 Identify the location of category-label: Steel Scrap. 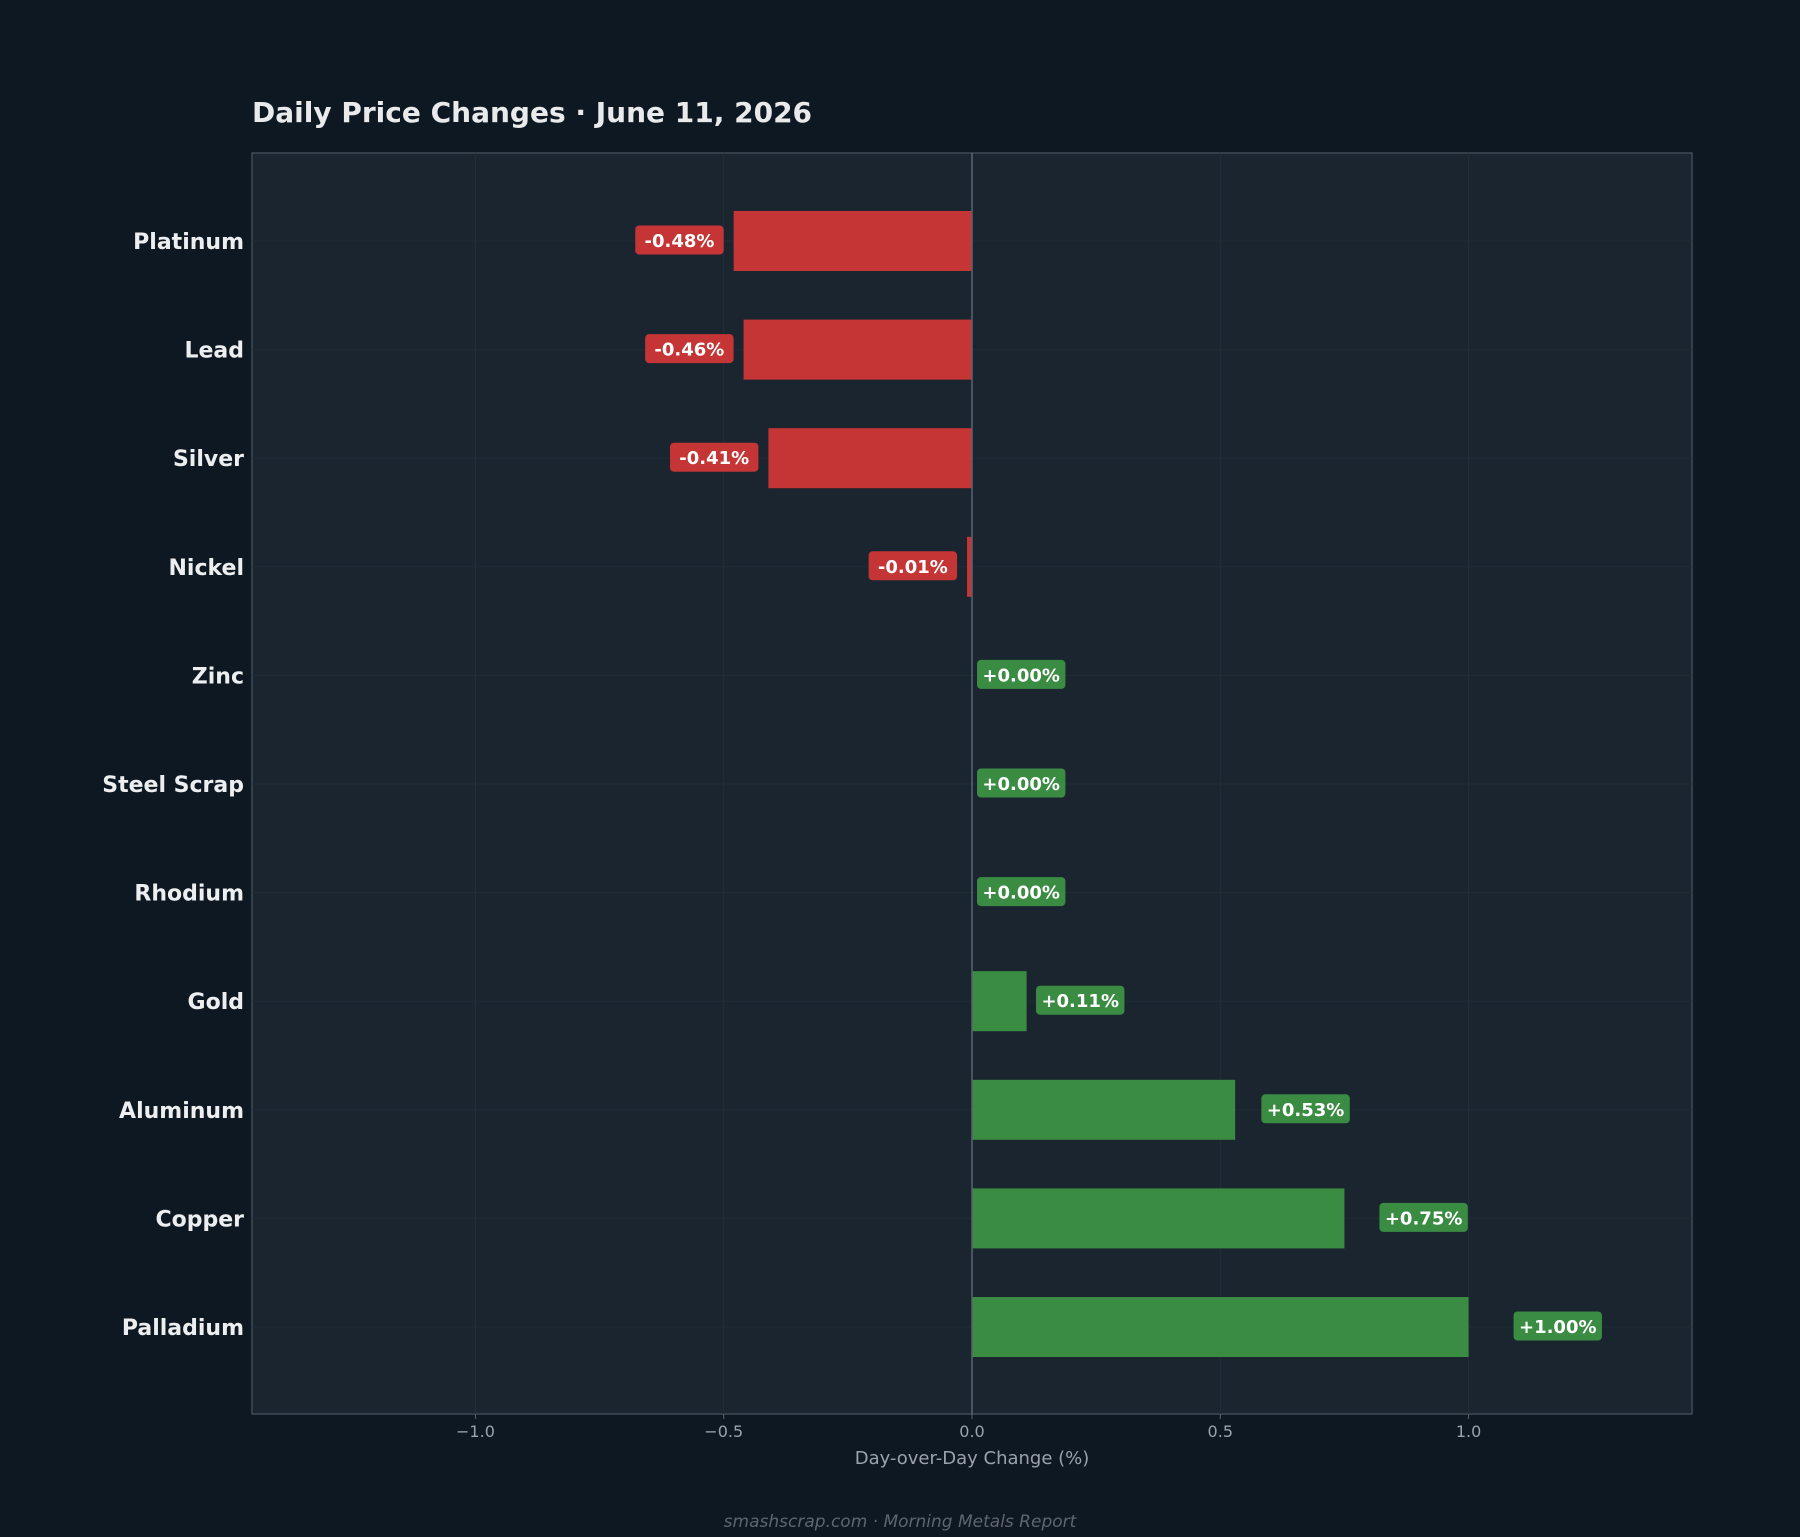
(173, 785).